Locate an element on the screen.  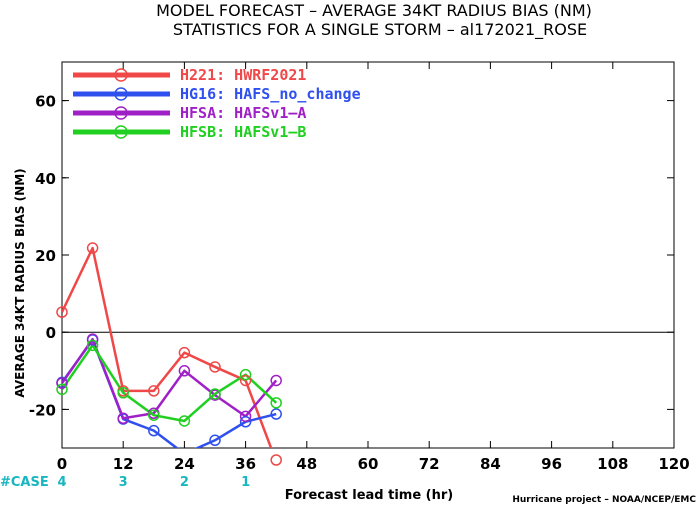
case-count: 2 is located at coordinates (184, 482).